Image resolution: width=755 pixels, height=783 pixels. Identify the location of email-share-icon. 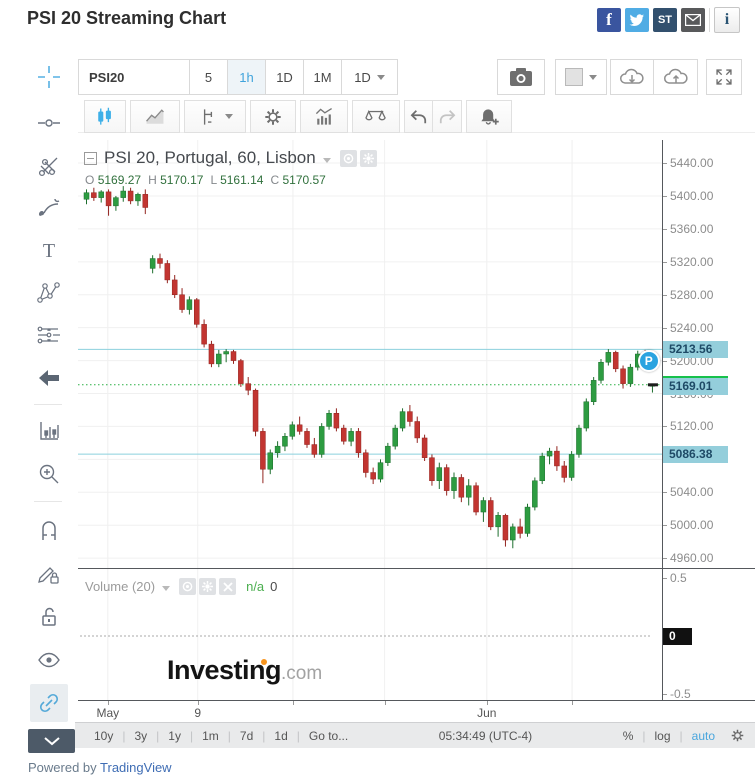
(693, 20).